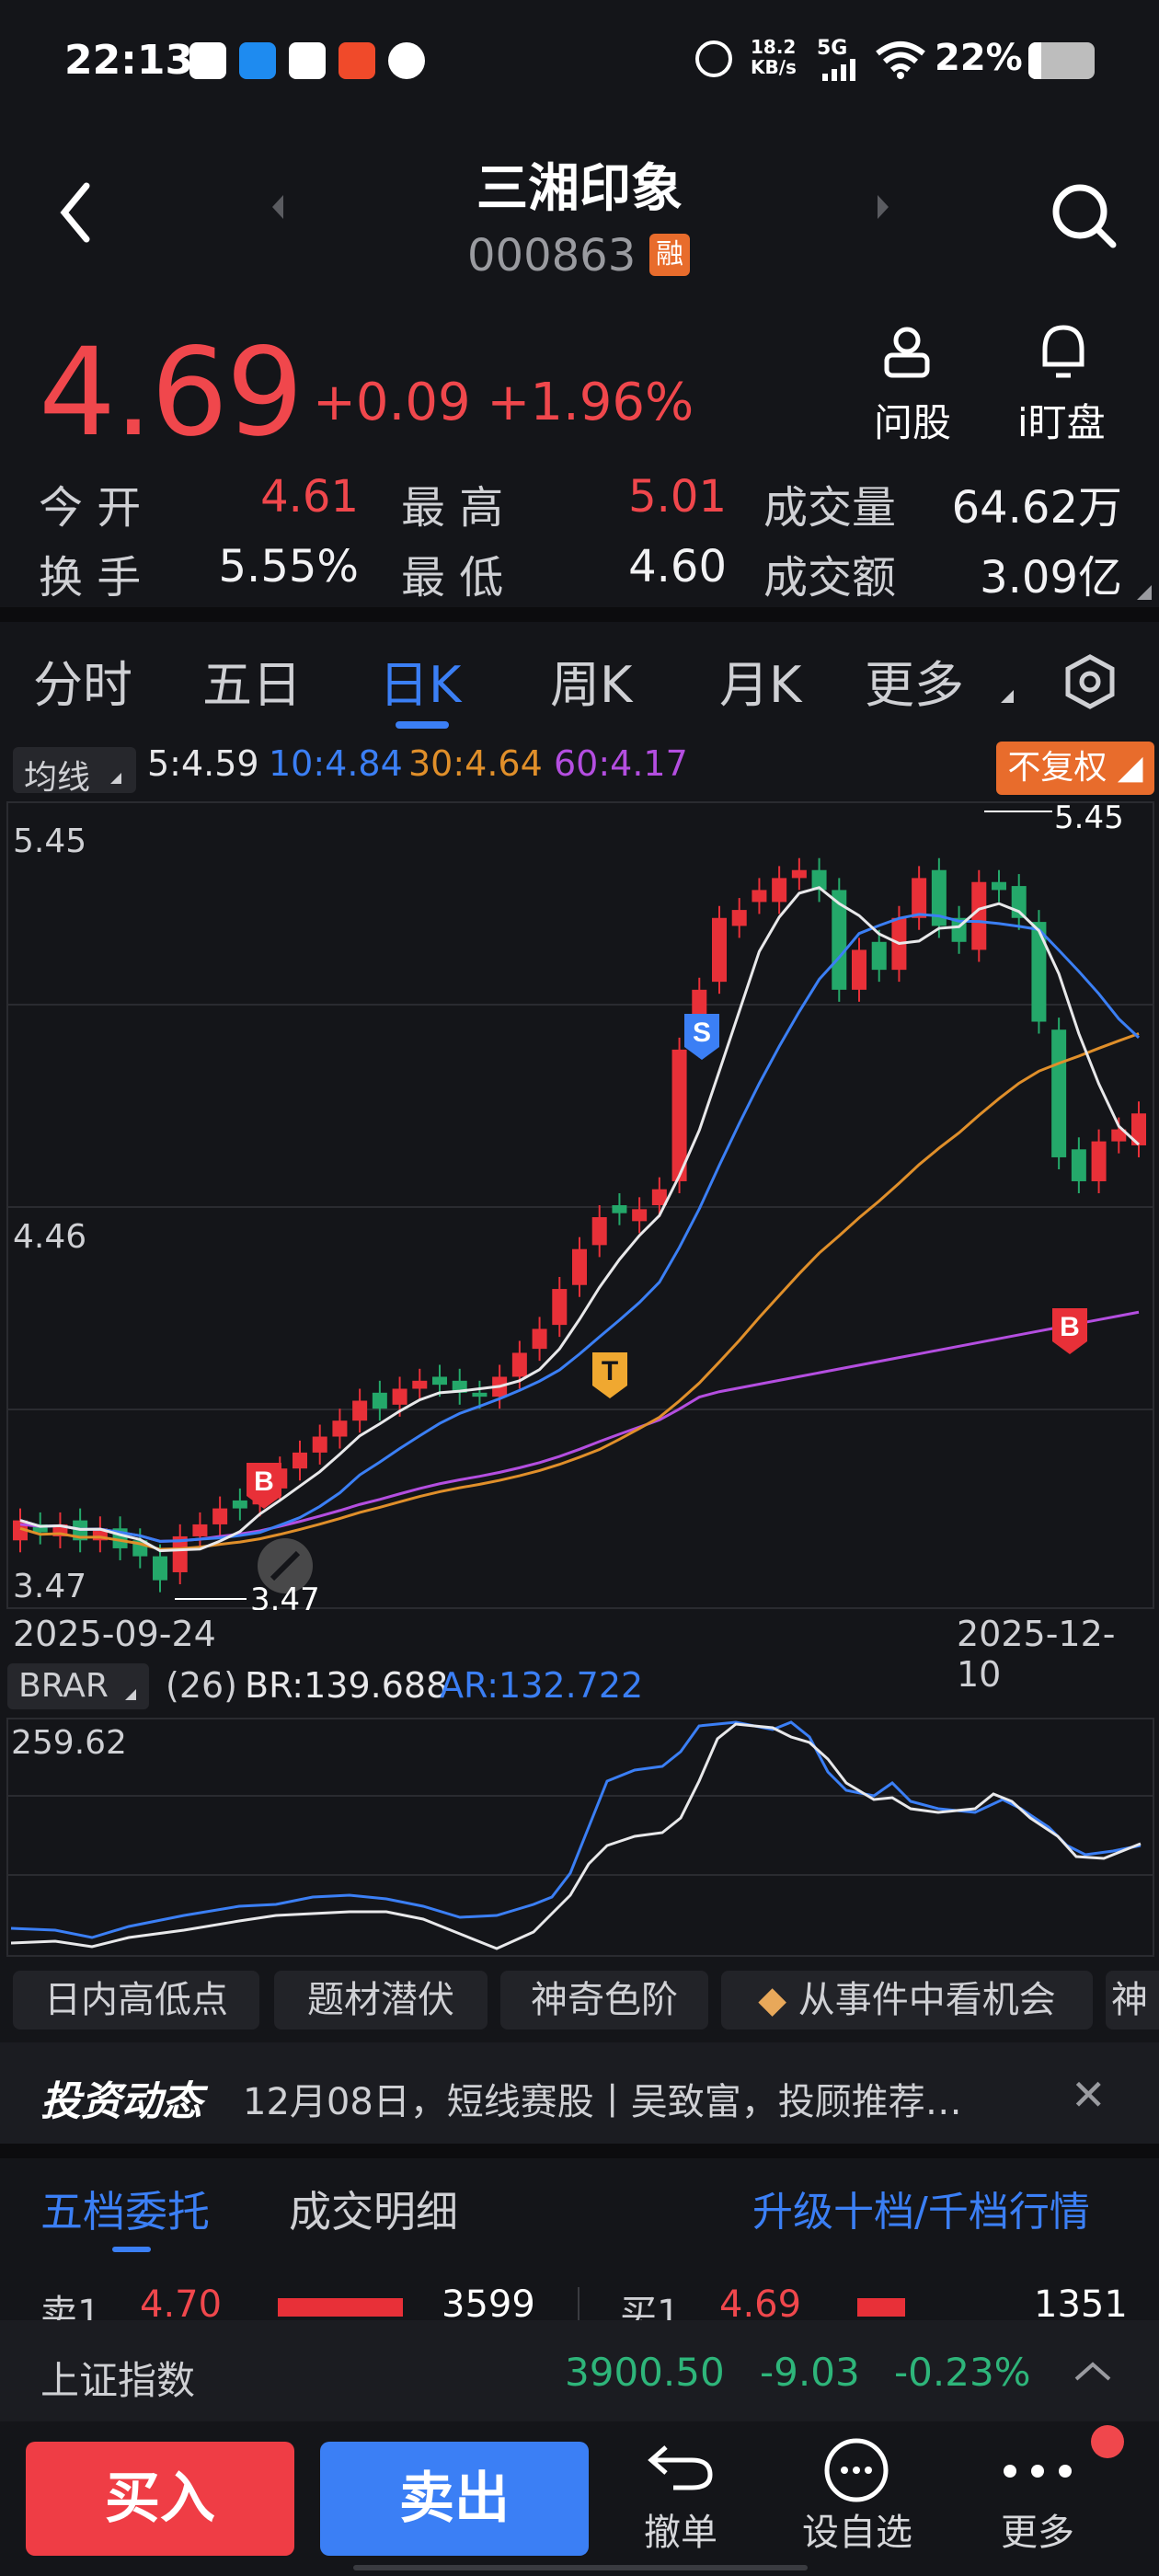  Describe the element at coordinates (1036, 1654) in the screenshot. I see `date-end: 2025-12-10` at that location.